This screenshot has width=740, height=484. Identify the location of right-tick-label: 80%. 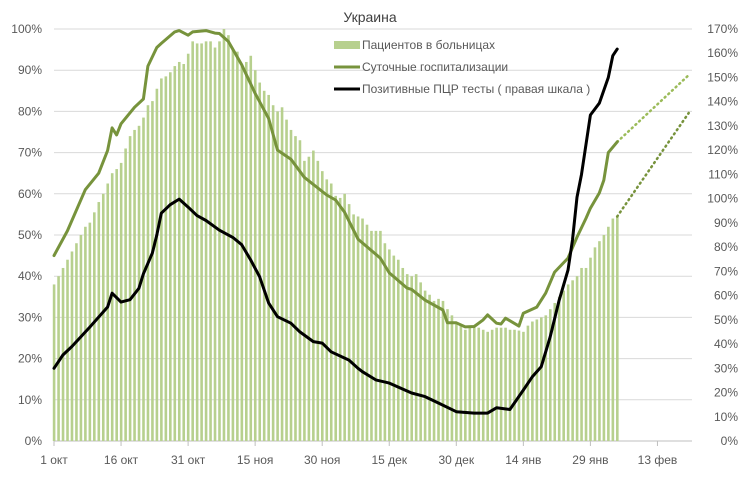
(726, 247).